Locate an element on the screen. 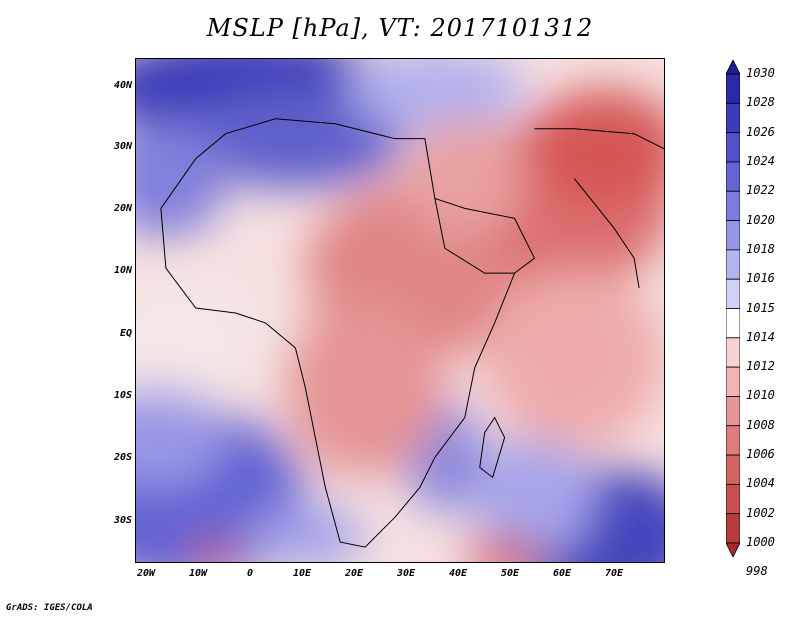 This screenshot has width=800, height=618. colorbar-label: 1020 is located at coordinates (760, 219).